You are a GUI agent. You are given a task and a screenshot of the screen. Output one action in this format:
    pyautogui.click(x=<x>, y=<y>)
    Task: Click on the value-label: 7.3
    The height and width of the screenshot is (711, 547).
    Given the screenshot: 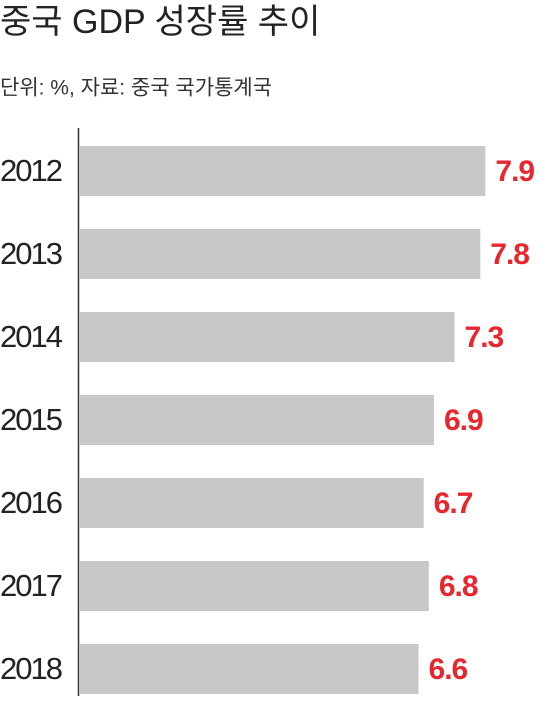 What is the action you would take?
    pyautogui.click(x=484, y=337)
    